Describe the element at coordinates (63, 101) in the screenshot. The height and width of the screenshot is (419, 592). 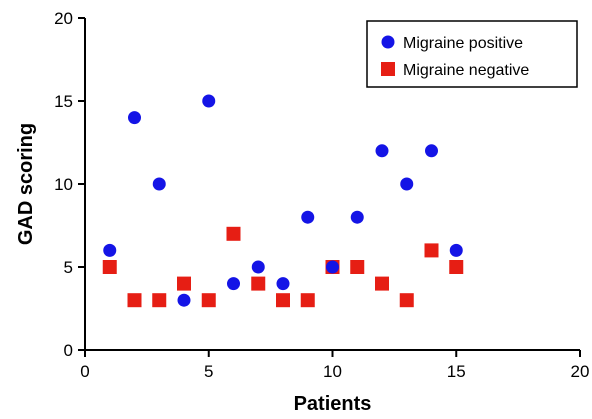
I see `y-tick-label: 15` at that location.